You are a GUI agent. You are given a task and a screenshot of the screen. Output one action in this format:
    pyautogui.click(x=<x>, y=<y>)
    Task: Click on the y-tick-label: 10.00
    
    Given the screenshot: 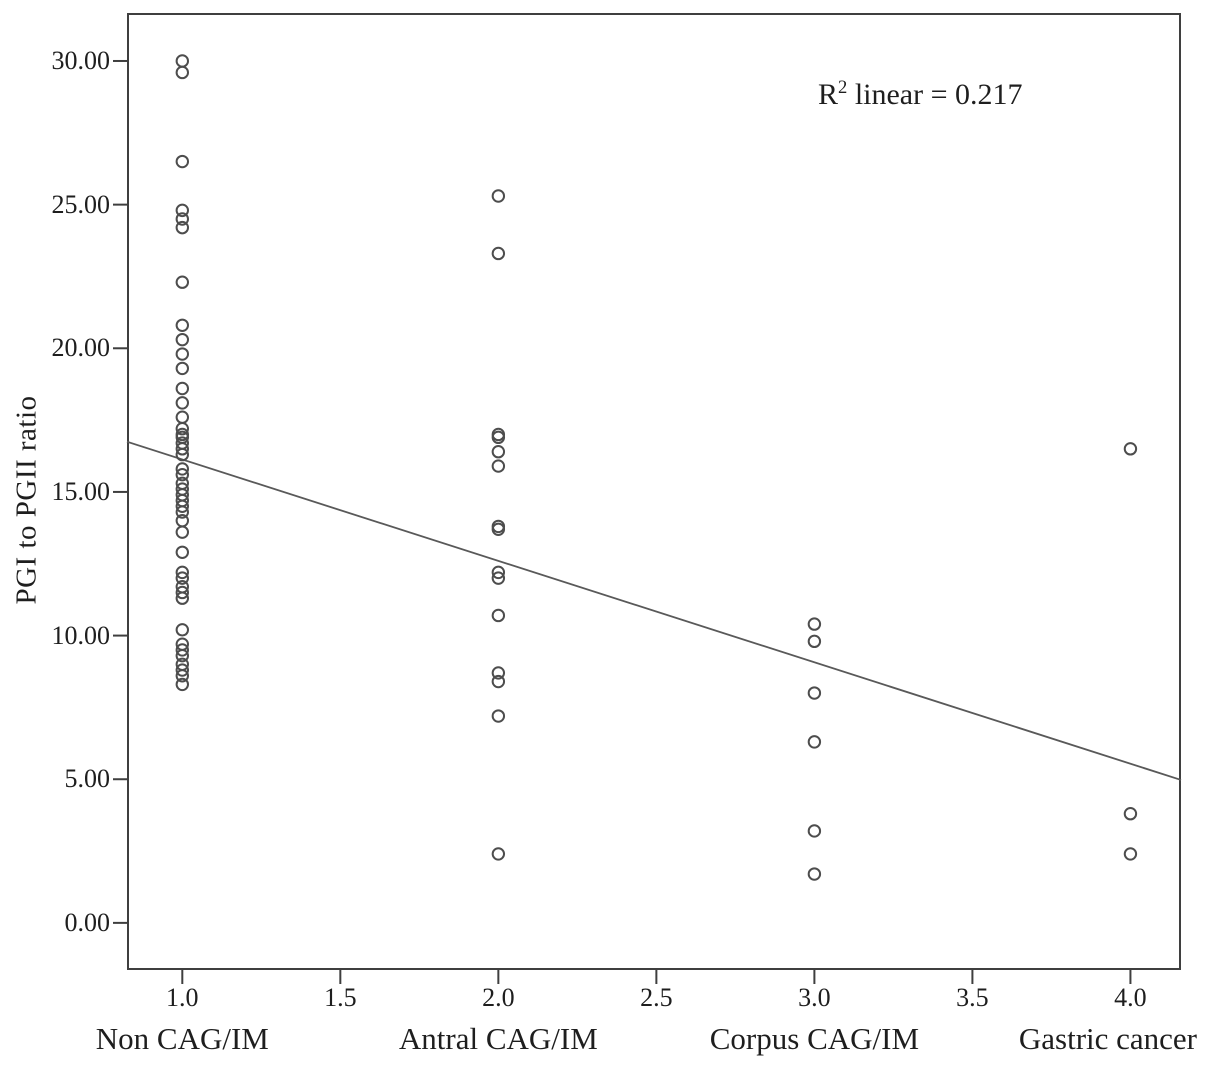 What is the action you would take?
    pyautogui.click(x=81, y=635)
    